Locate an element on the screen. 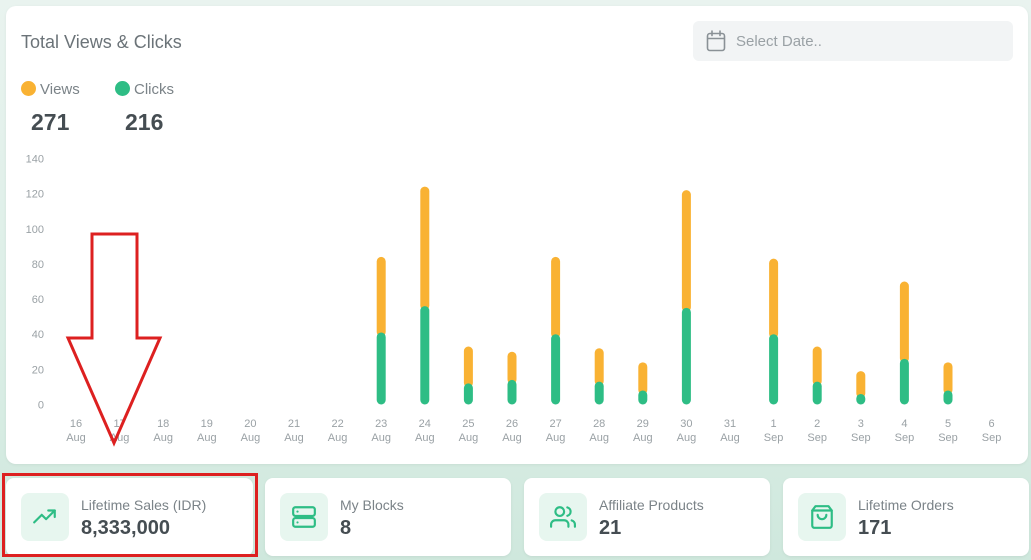 The image size is (1031, 560). shopping-bag-icon is located at coordinates (822, 517).